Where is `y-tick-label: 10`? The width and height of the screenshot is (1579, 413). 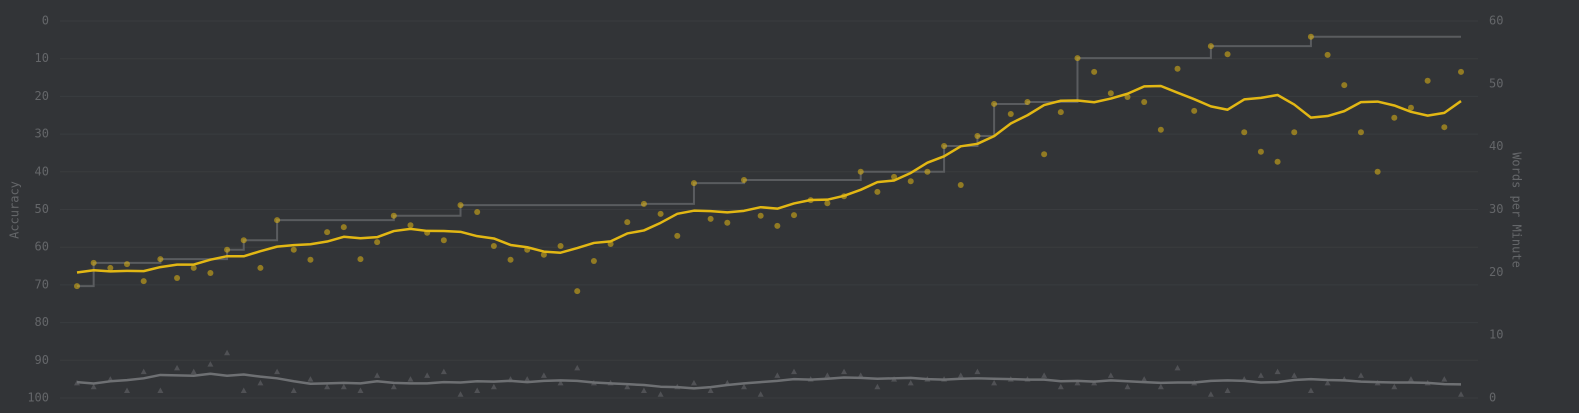 y-tick-label: 10 is located at coordinates (42, 58).